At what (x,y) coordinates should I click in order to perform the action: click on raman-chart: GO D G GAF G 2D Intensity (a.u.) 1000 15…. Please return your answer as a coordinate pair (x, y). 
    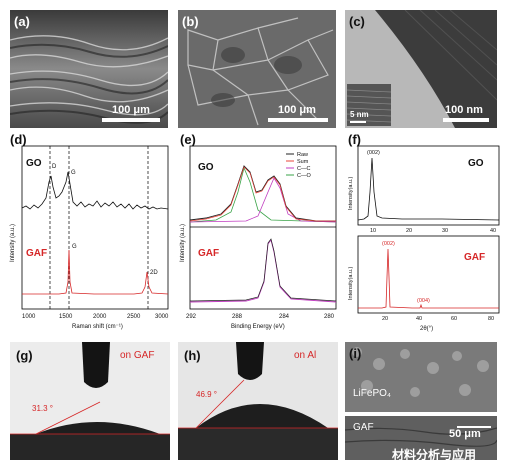
    Looking at the image, I should click on (89, 237).